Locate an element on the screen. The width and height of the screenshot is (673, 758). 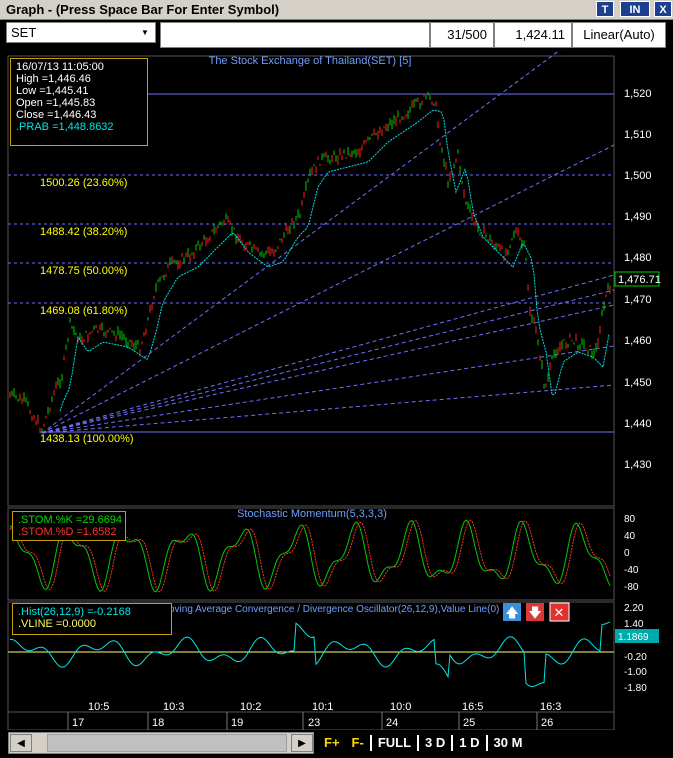
spacer-field is located at coordinates (295, 35).